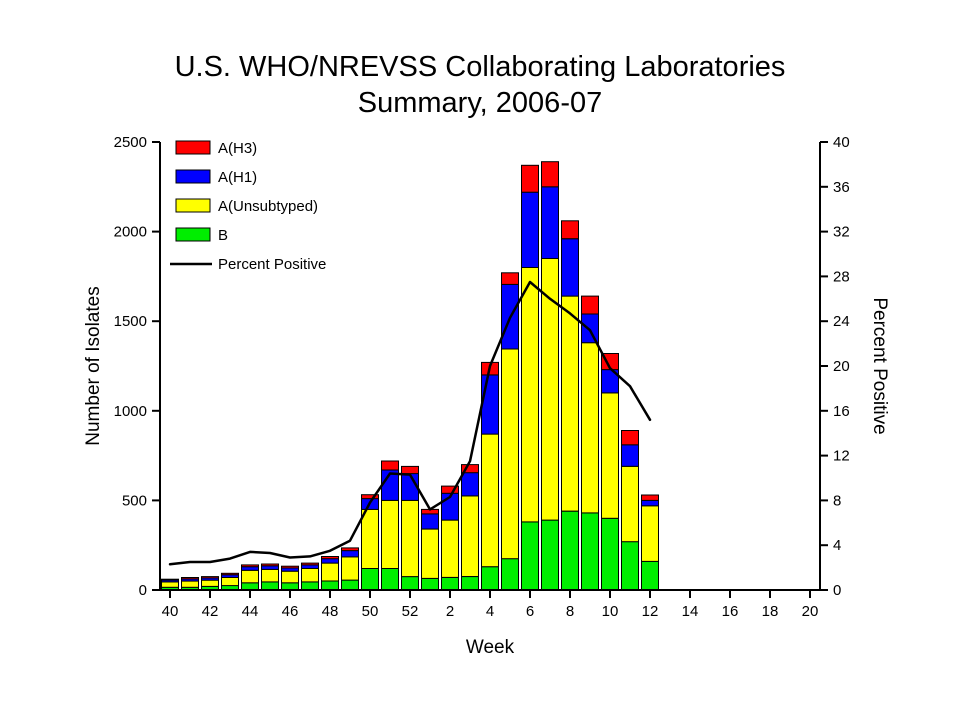 This screenshot has width=960, height=720. What do you see at coordinates (130, 232) in the screenshot?
I see `y-left-tick-label: 2000` at bounding box center [130, 232].